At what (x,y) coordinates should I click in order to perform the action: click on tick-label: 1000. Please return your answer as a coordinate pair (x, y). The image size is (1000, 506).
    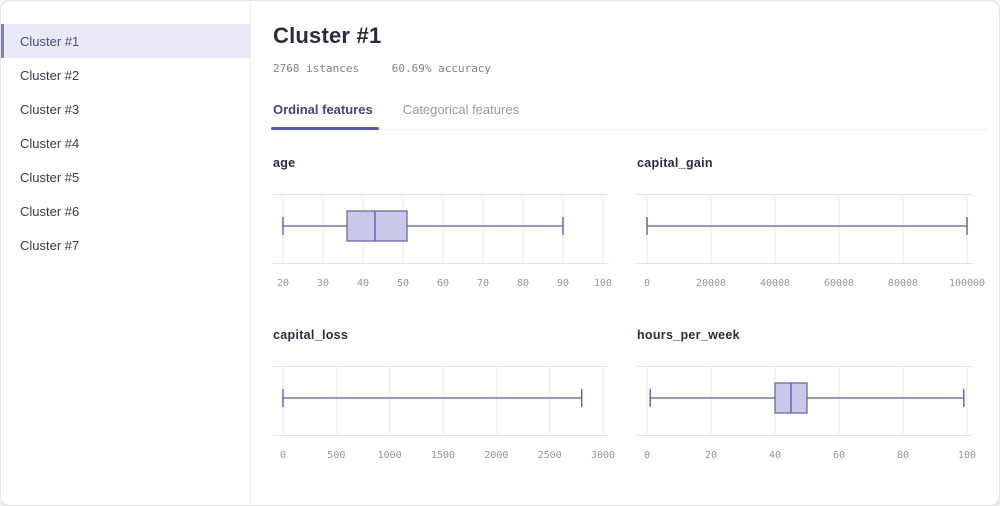
    Looking at the image, I should click on (390, 455).